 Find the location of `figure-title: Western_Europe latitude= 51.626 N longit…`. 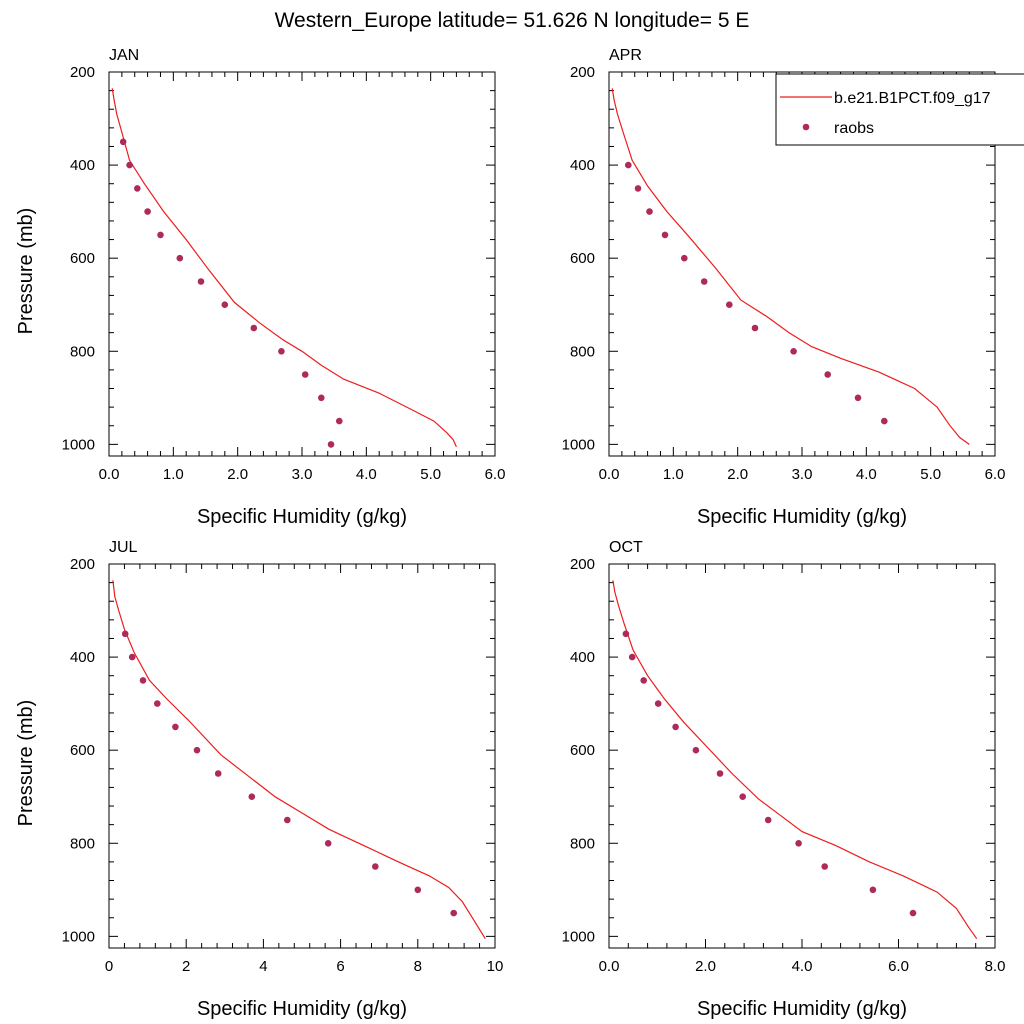

figure-title: Western_Europe latitude= 51.626 N longit… is located at coordinates (512, 20).